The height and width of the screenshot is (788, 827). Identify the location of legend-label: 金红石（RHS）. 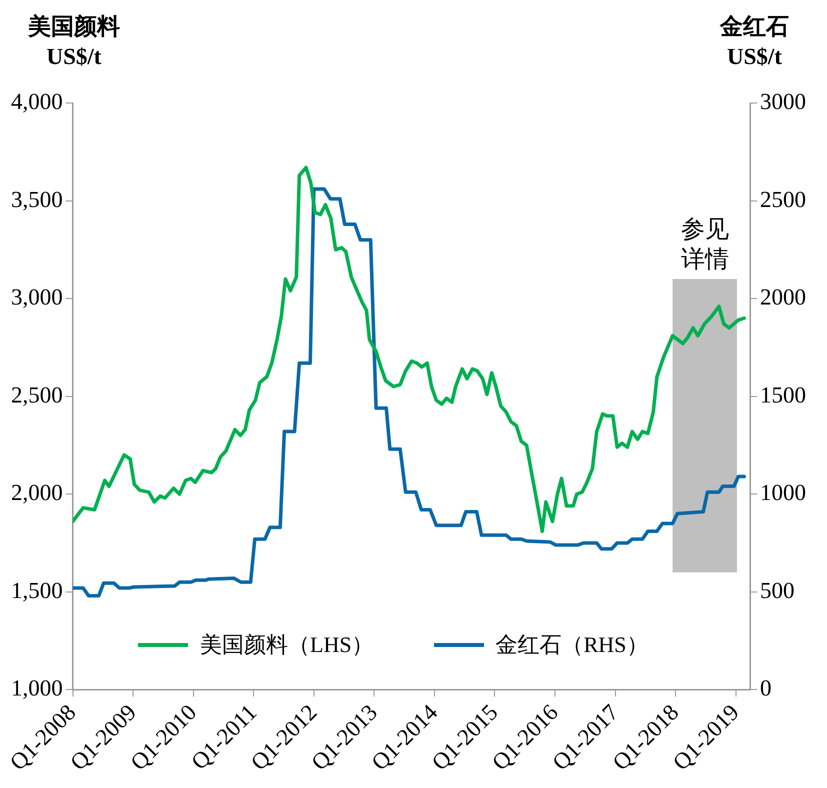
(572, 645).